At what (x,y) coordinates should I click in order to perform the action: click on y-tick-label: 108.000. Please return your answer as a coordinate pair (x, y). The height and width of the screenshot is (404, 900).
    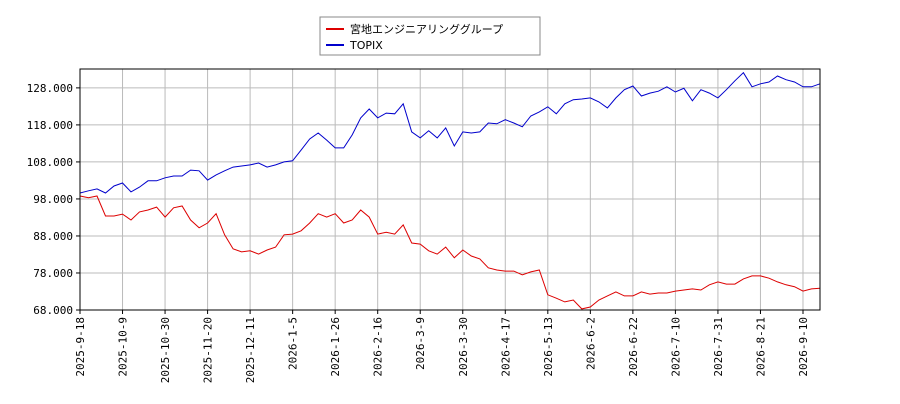
    Looking at the image, I should click on (50, 162).